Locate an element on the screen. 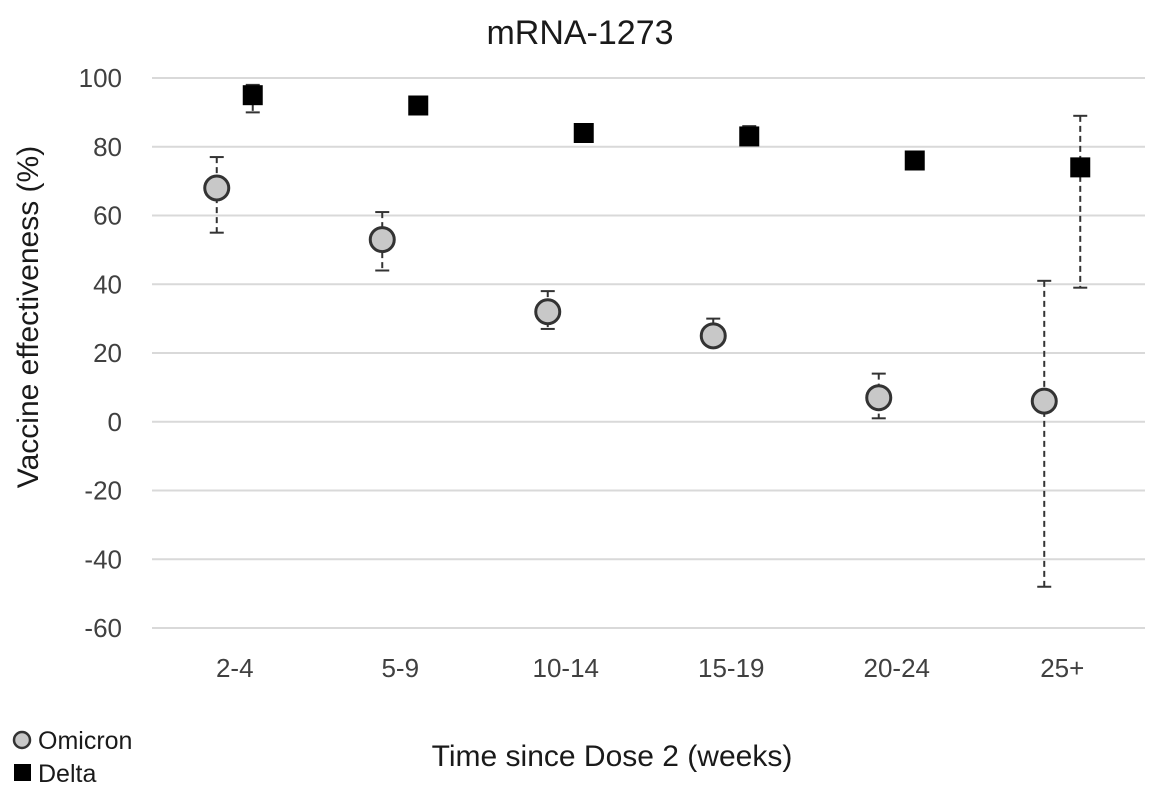 The image size is (1160, 787). legend: Omicron Delta is located at coordinates (72, 757).